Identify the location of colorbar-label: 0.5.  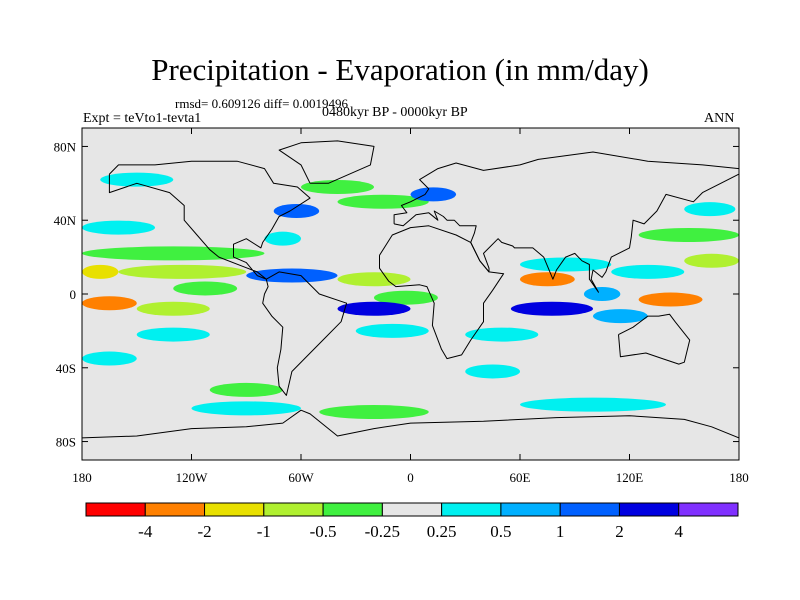
(500, 531).